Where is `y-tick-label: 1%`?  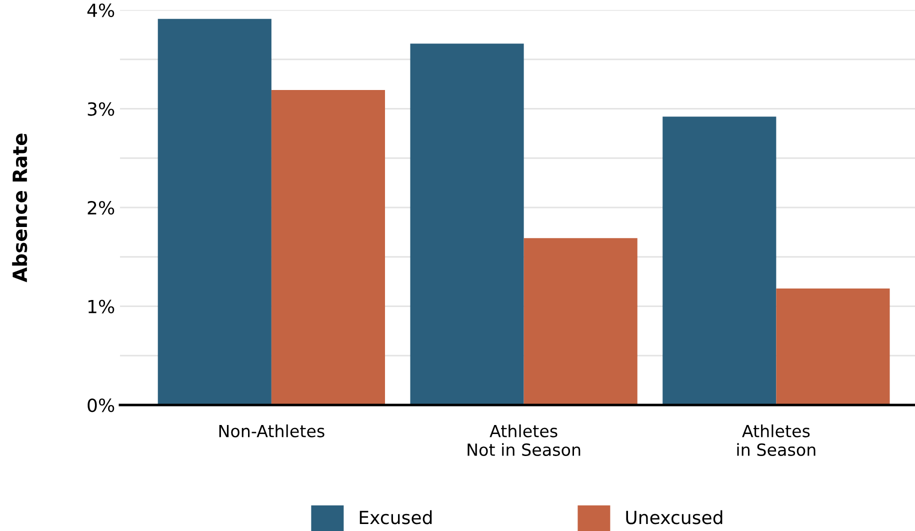 y-tick-label: 1% is located at coordinates (101, 307).